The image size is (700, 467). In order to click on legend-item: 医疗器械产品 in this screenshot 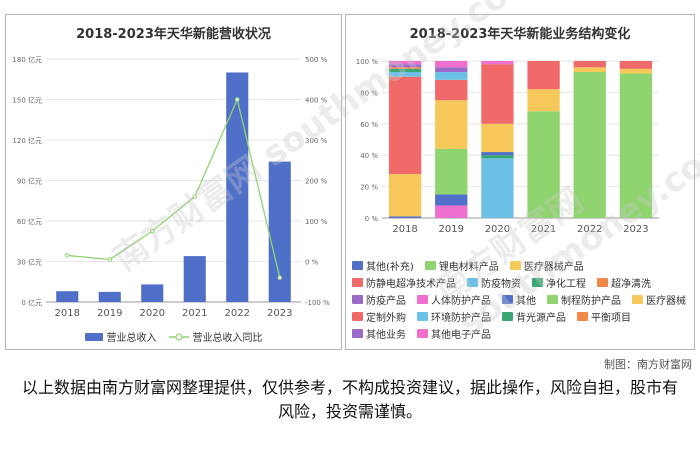, I will do `click(546, 266)`.